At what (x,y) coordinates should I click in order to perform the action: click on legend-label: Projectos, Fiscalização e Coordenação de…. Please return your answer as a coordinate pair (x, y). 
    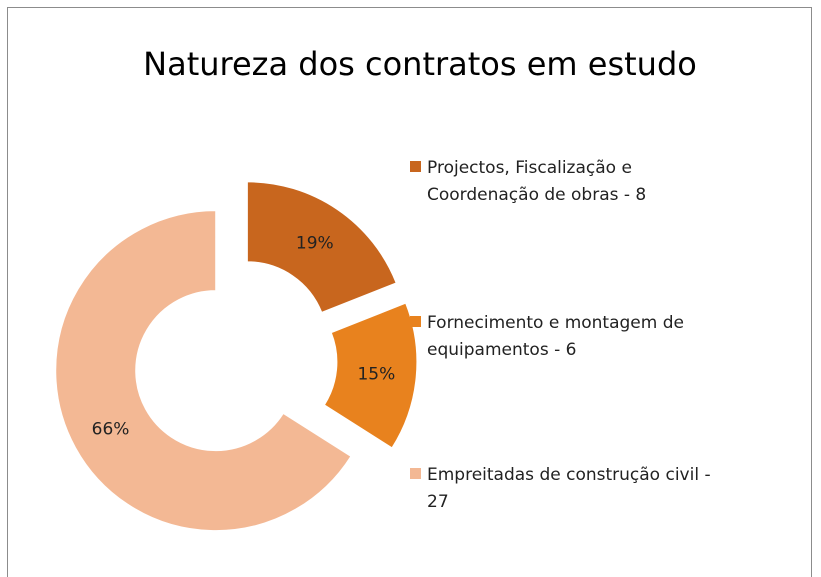
    Looking at the image, I should click on (537, 181).